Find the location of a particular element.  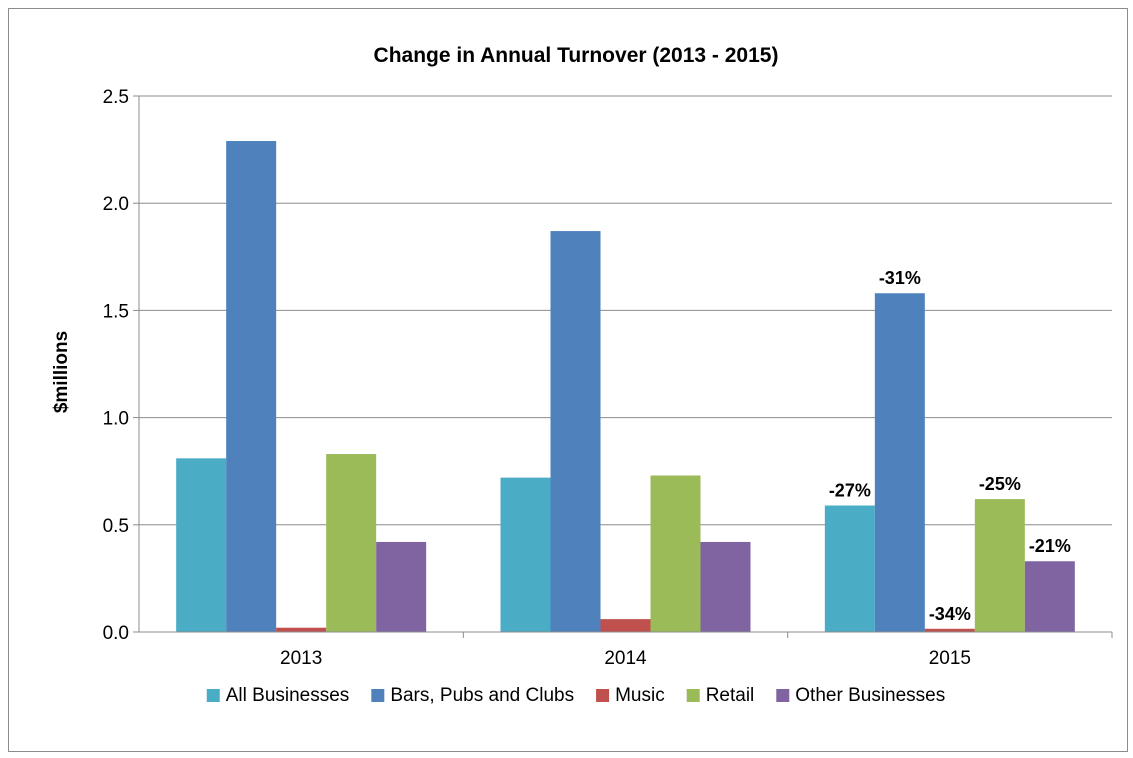

legend-entry: Music is located at coordinates (640, 695).